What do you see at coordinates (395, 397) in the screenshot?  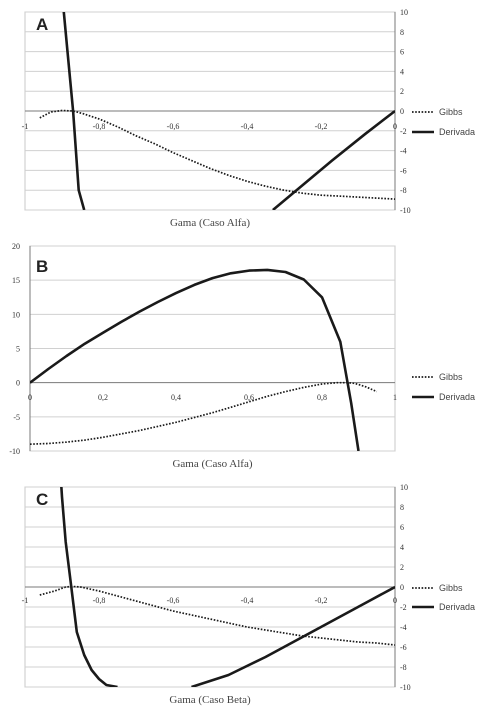 I see `x-tick-label: 1` at bounding box center [395, 397].